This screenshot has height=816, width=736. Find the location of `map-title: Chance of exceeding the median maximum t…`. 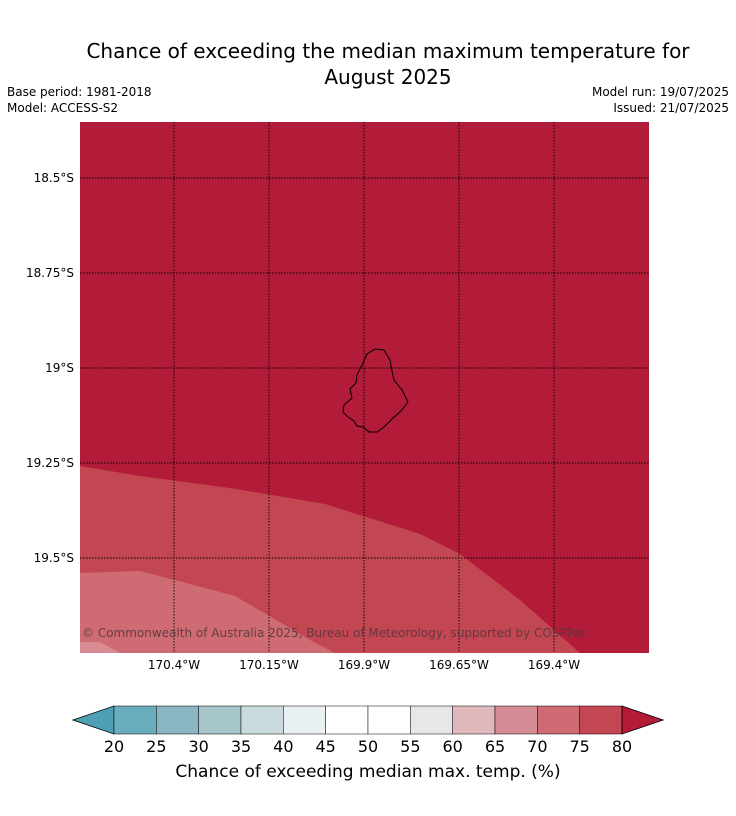

map-title: Chance of exceeding the median maximum t… is located at coordinates (368, 64).